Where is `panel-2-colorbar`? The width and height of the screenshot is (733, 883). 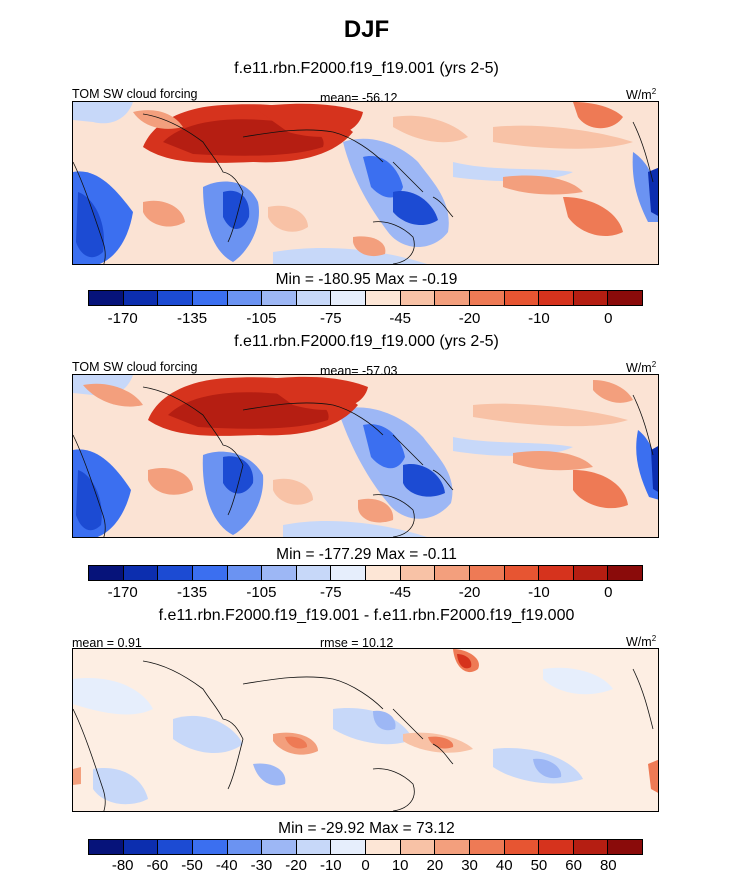
panel-2-colorbar is located at coordinates (365, 573).